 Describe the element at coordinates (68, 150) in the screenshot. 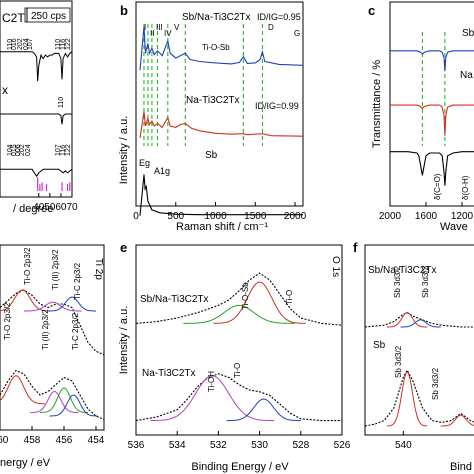

I see `peak-label-a-bot-7: 122` at that location.